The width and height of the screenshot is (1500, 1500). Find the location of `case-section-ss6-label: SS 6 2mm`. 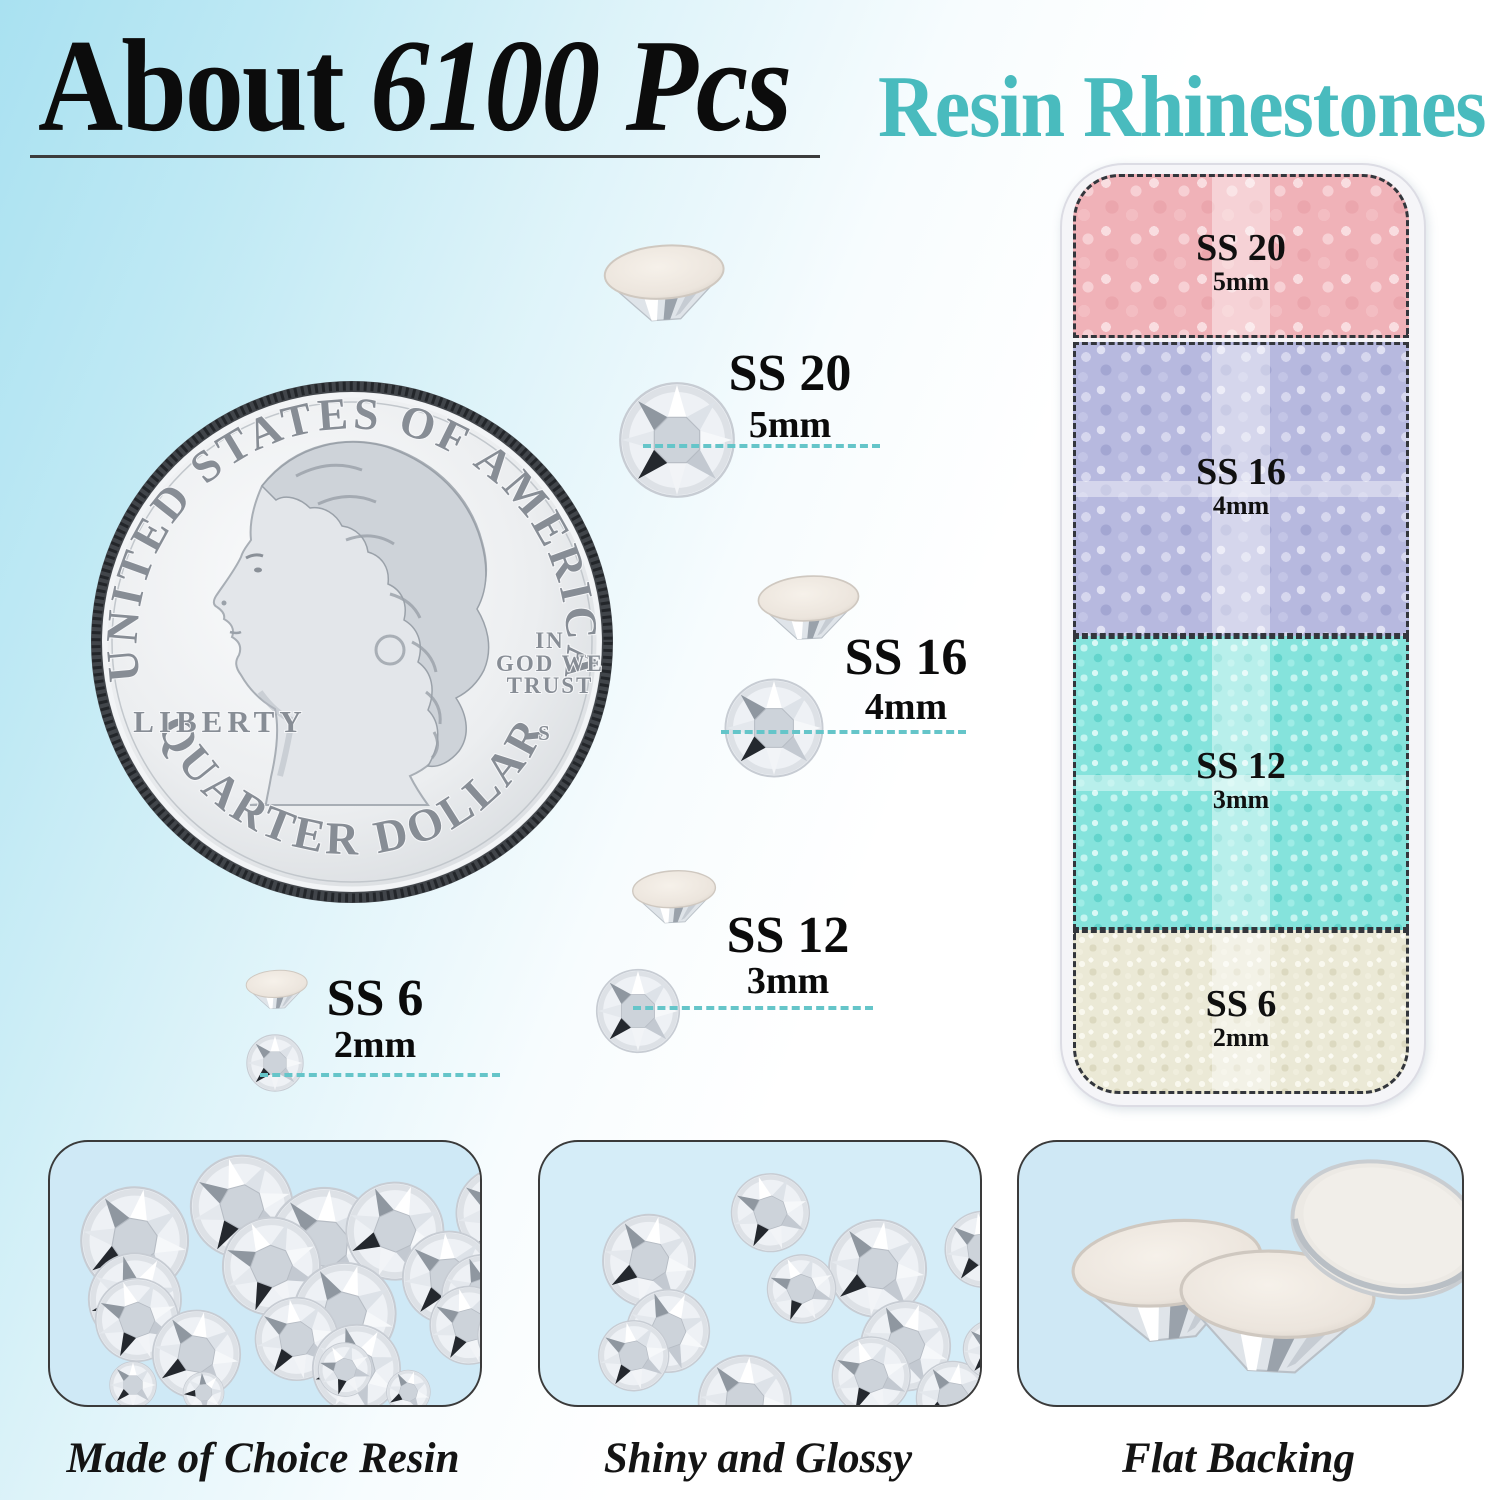

case-section-ss6-label: SS 6 2mm is located at coordinates (1241, 1019).